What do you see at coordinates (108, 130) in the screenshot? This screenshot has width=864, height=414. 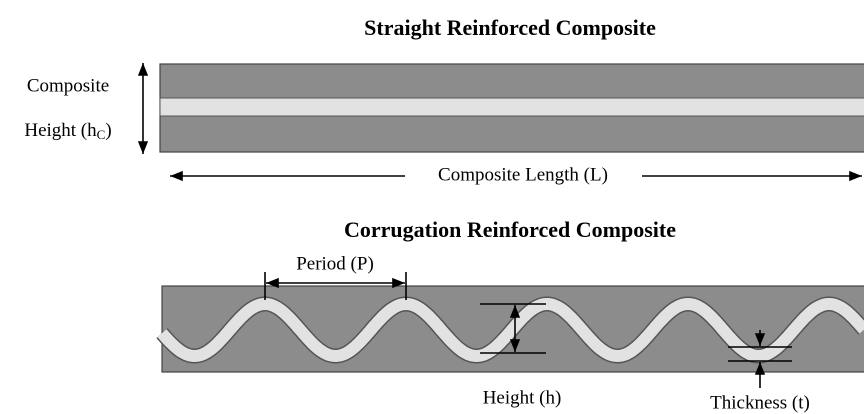 I see `height-label-end: )` at bounding box center [108, 130].